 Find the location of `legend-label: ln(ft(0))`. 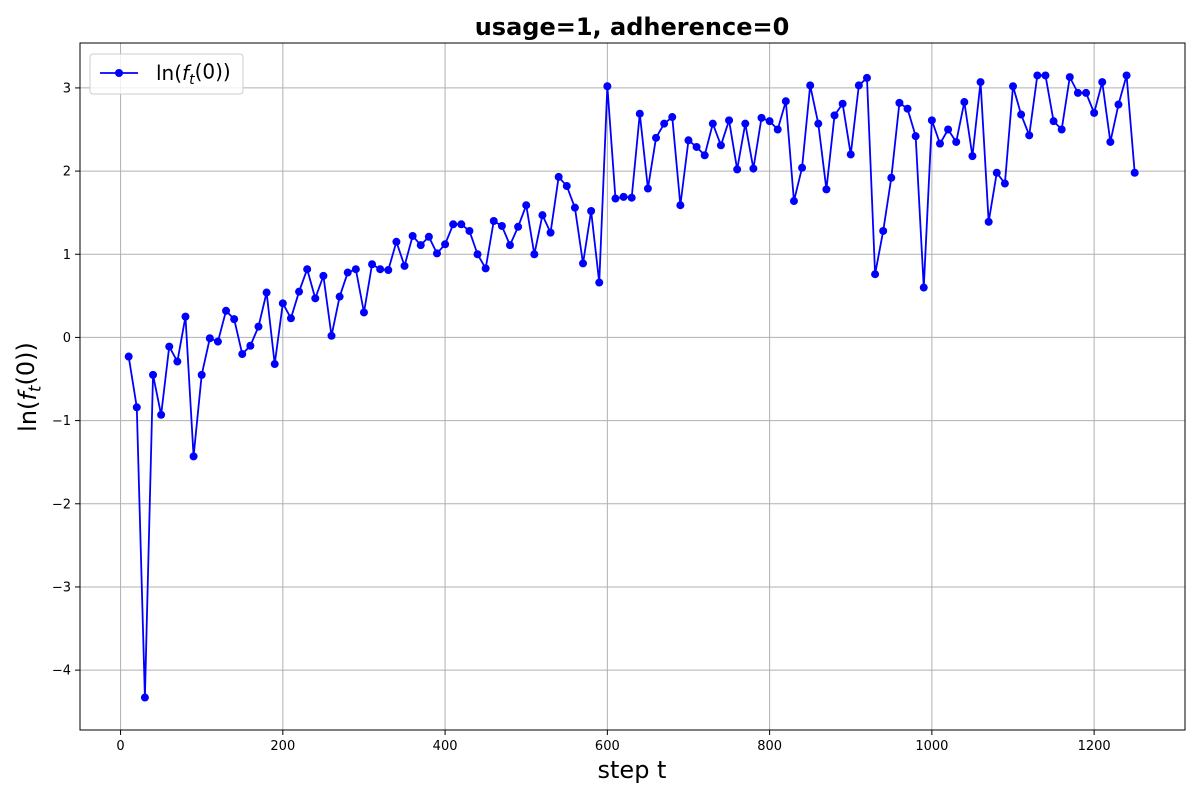

legend-label: ln(ft(0)) is located at coordinates (193, 73).